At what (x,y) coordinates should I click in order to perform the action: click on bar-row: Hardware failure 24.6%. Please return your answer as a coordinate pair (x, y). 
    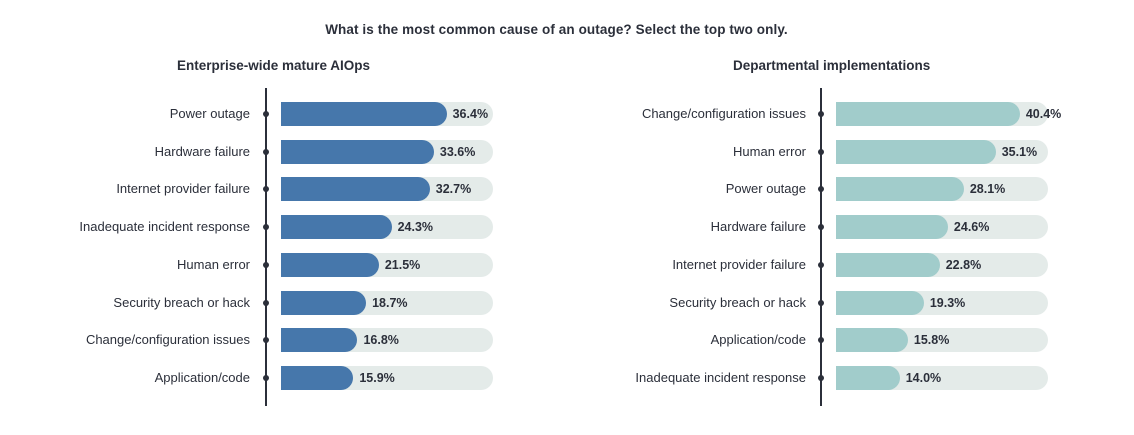
    Looking at the image, I should click on (847, 227).